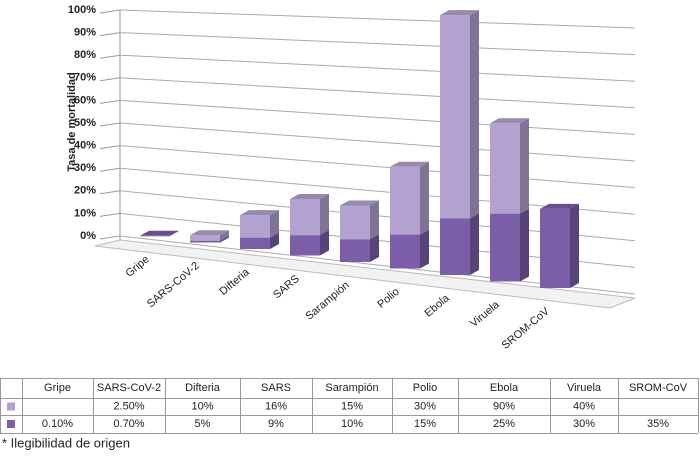 The width and height of the screenshot is (700, 459). I want to click on y-tick-label: 0%, so click(88, 236).